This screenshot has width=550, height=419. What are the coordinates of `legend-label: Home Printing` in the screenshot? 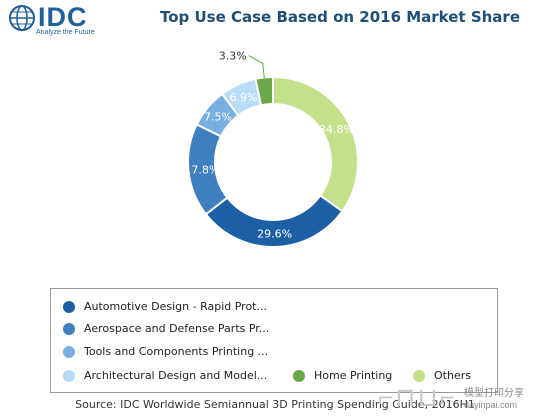 It's located at (353, 375).